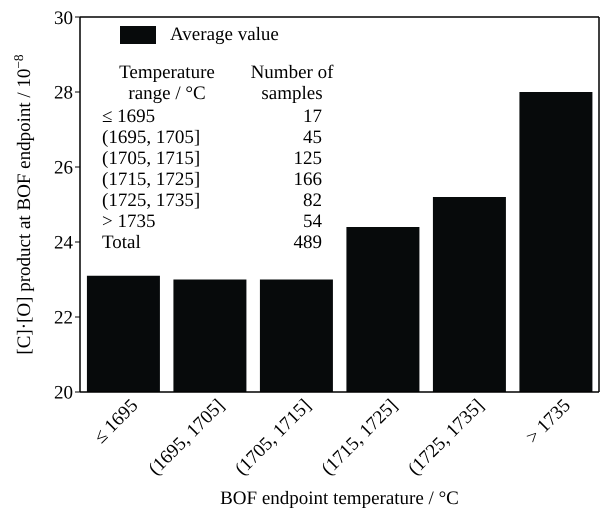 This screenshot has width=608, height=515. What do you see at coordinates (63, 93) in the screenshot?
I see `y-tick-label: 28` at bounding box center [63, 93].